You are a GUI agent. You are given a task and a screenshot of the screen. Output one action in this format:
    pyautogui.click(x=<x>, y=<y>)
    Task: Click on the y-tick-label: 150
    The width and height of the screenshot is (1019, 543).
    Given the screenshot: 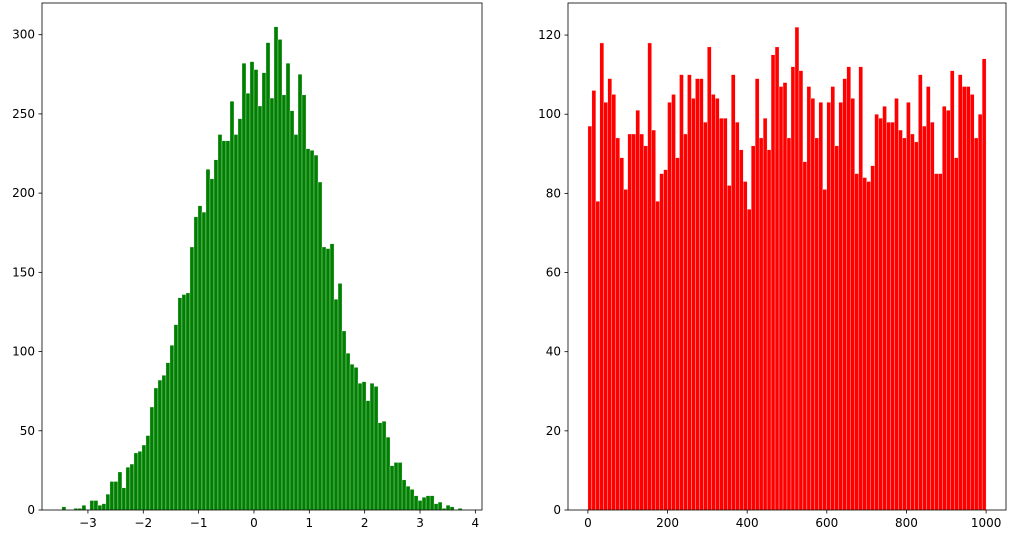 What is the action you would take?
    pyautogui.click(x=23, y=272)
    